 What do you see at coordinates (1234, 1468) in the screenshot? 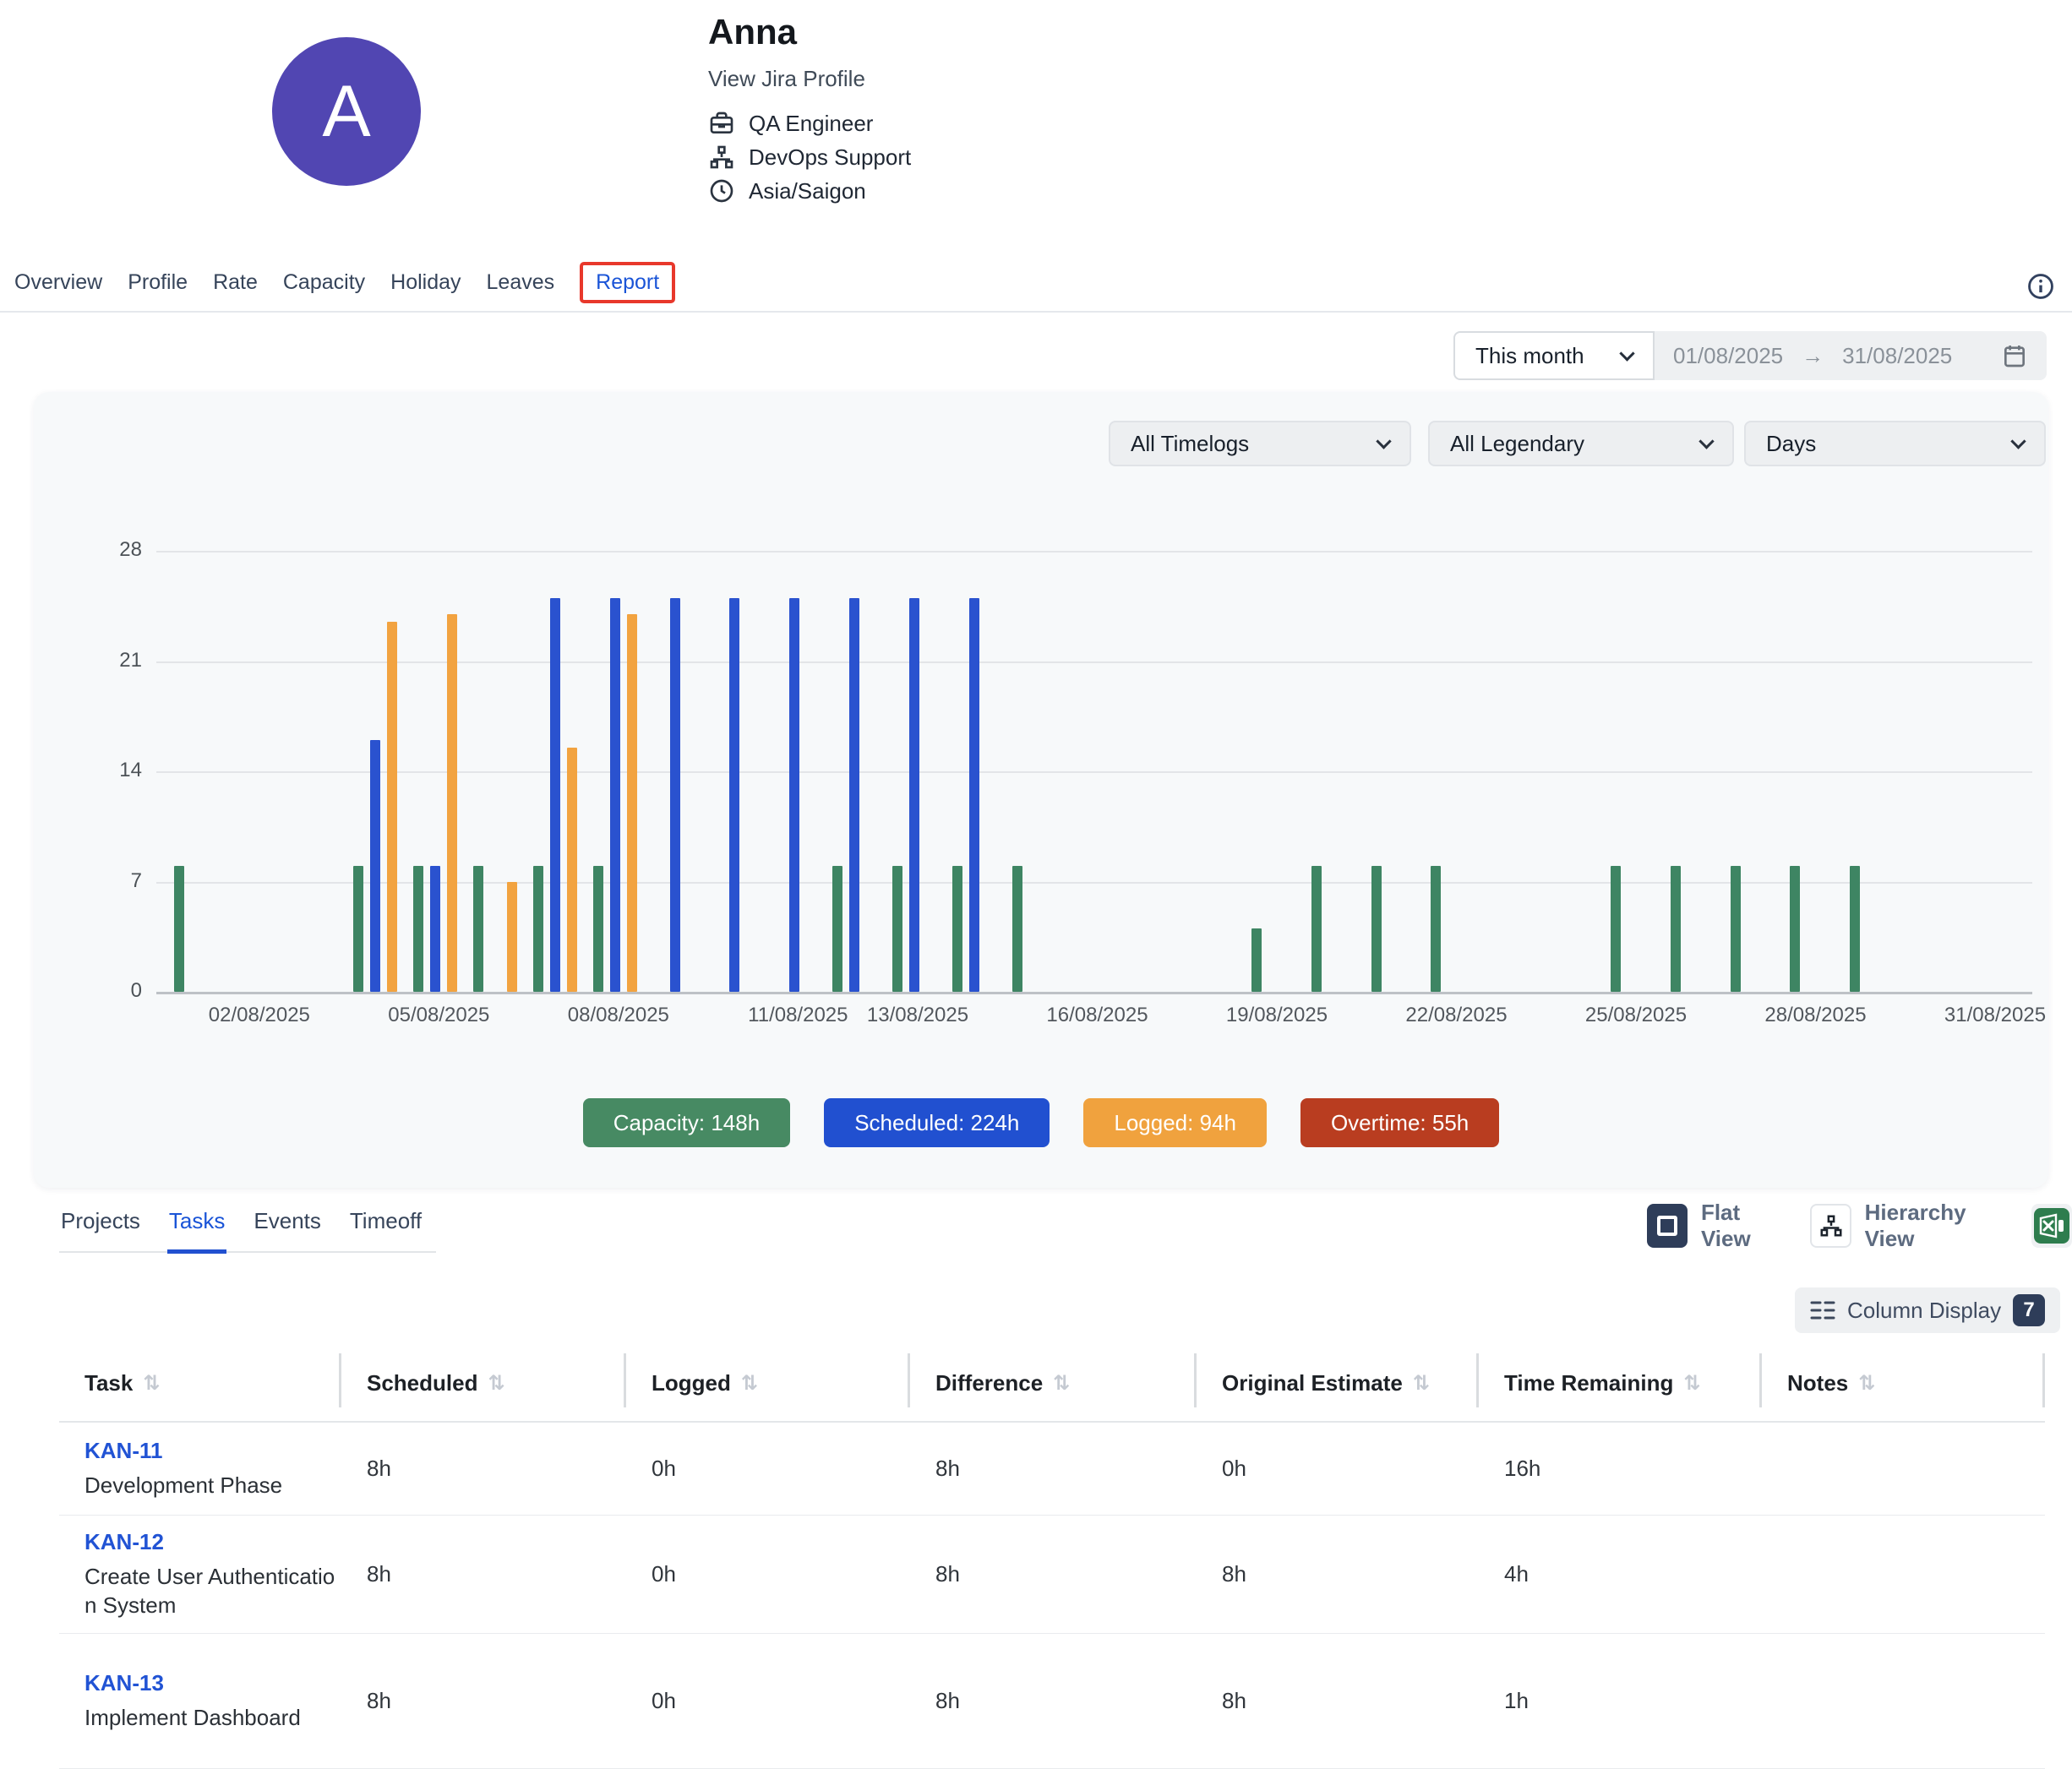
I see `original-estimate-cell: 0h` at bounding box center [1234, 1468].